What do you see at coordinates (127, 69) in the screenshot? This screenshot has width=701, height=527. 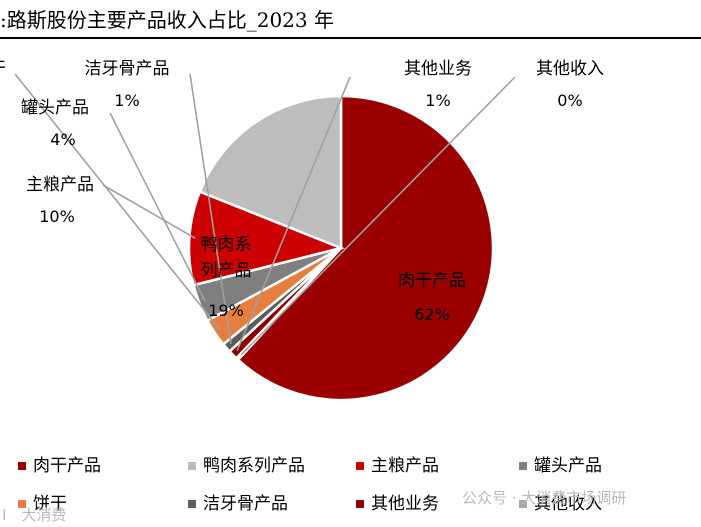 I see `slice-label-5: 洁牙骨产品` at bounding box center [127, 69].